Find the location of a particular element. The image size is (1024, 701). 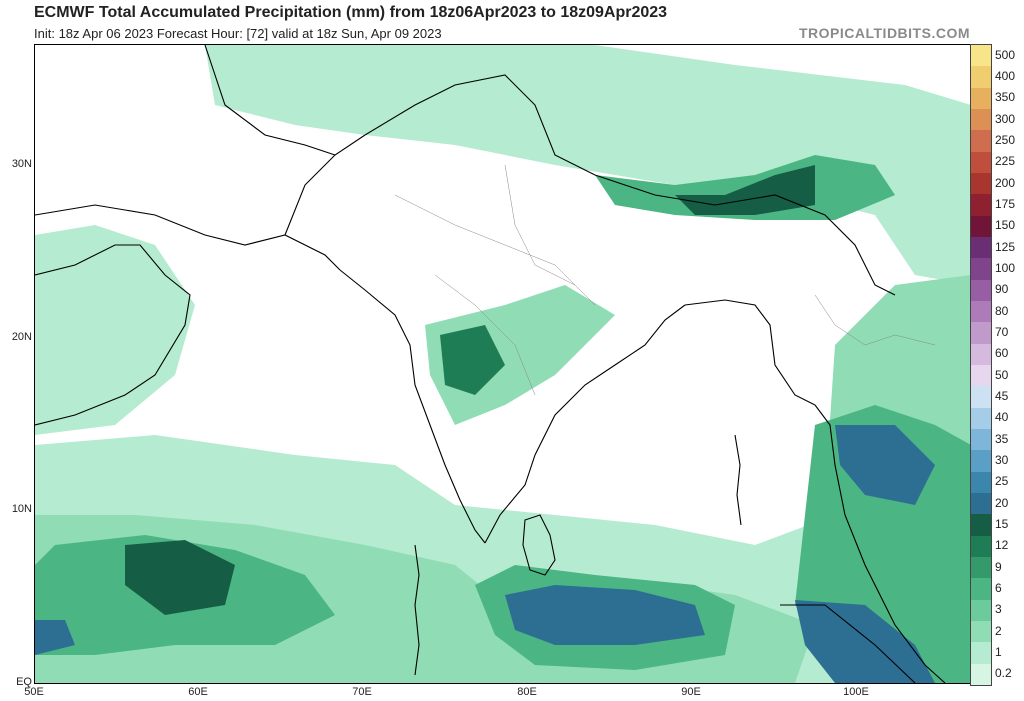

colorbar-label: 30 is located at coordinates (1002, 460).